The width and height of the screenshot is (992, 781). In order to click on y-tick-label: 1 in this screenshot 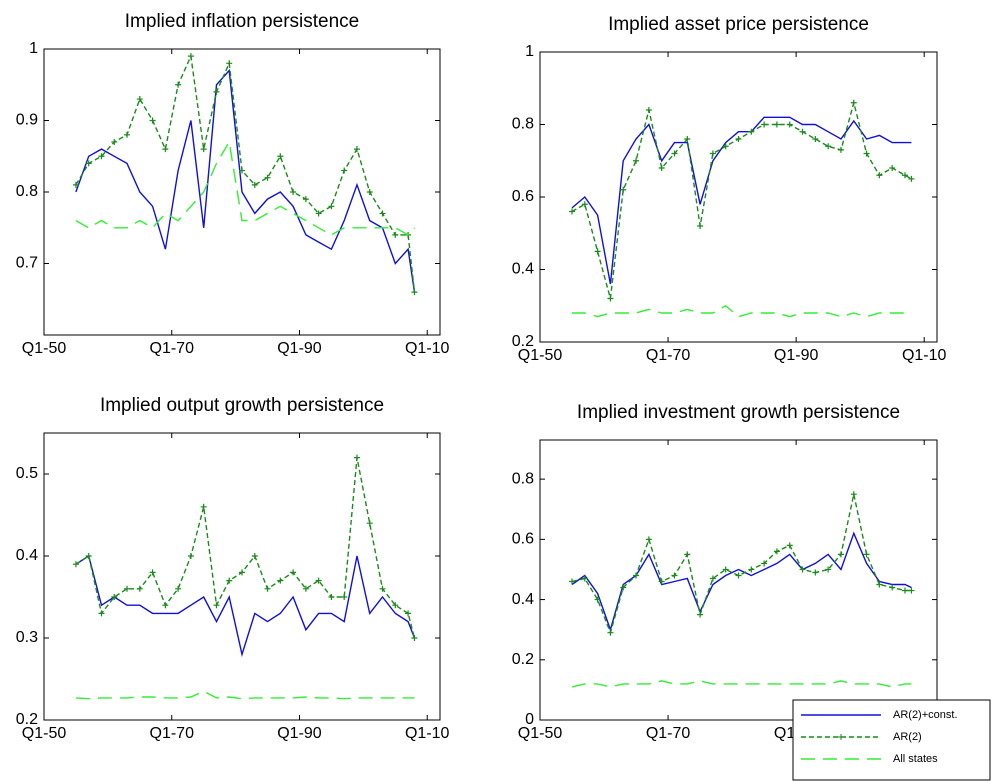, I will do `click(33, 48)`.